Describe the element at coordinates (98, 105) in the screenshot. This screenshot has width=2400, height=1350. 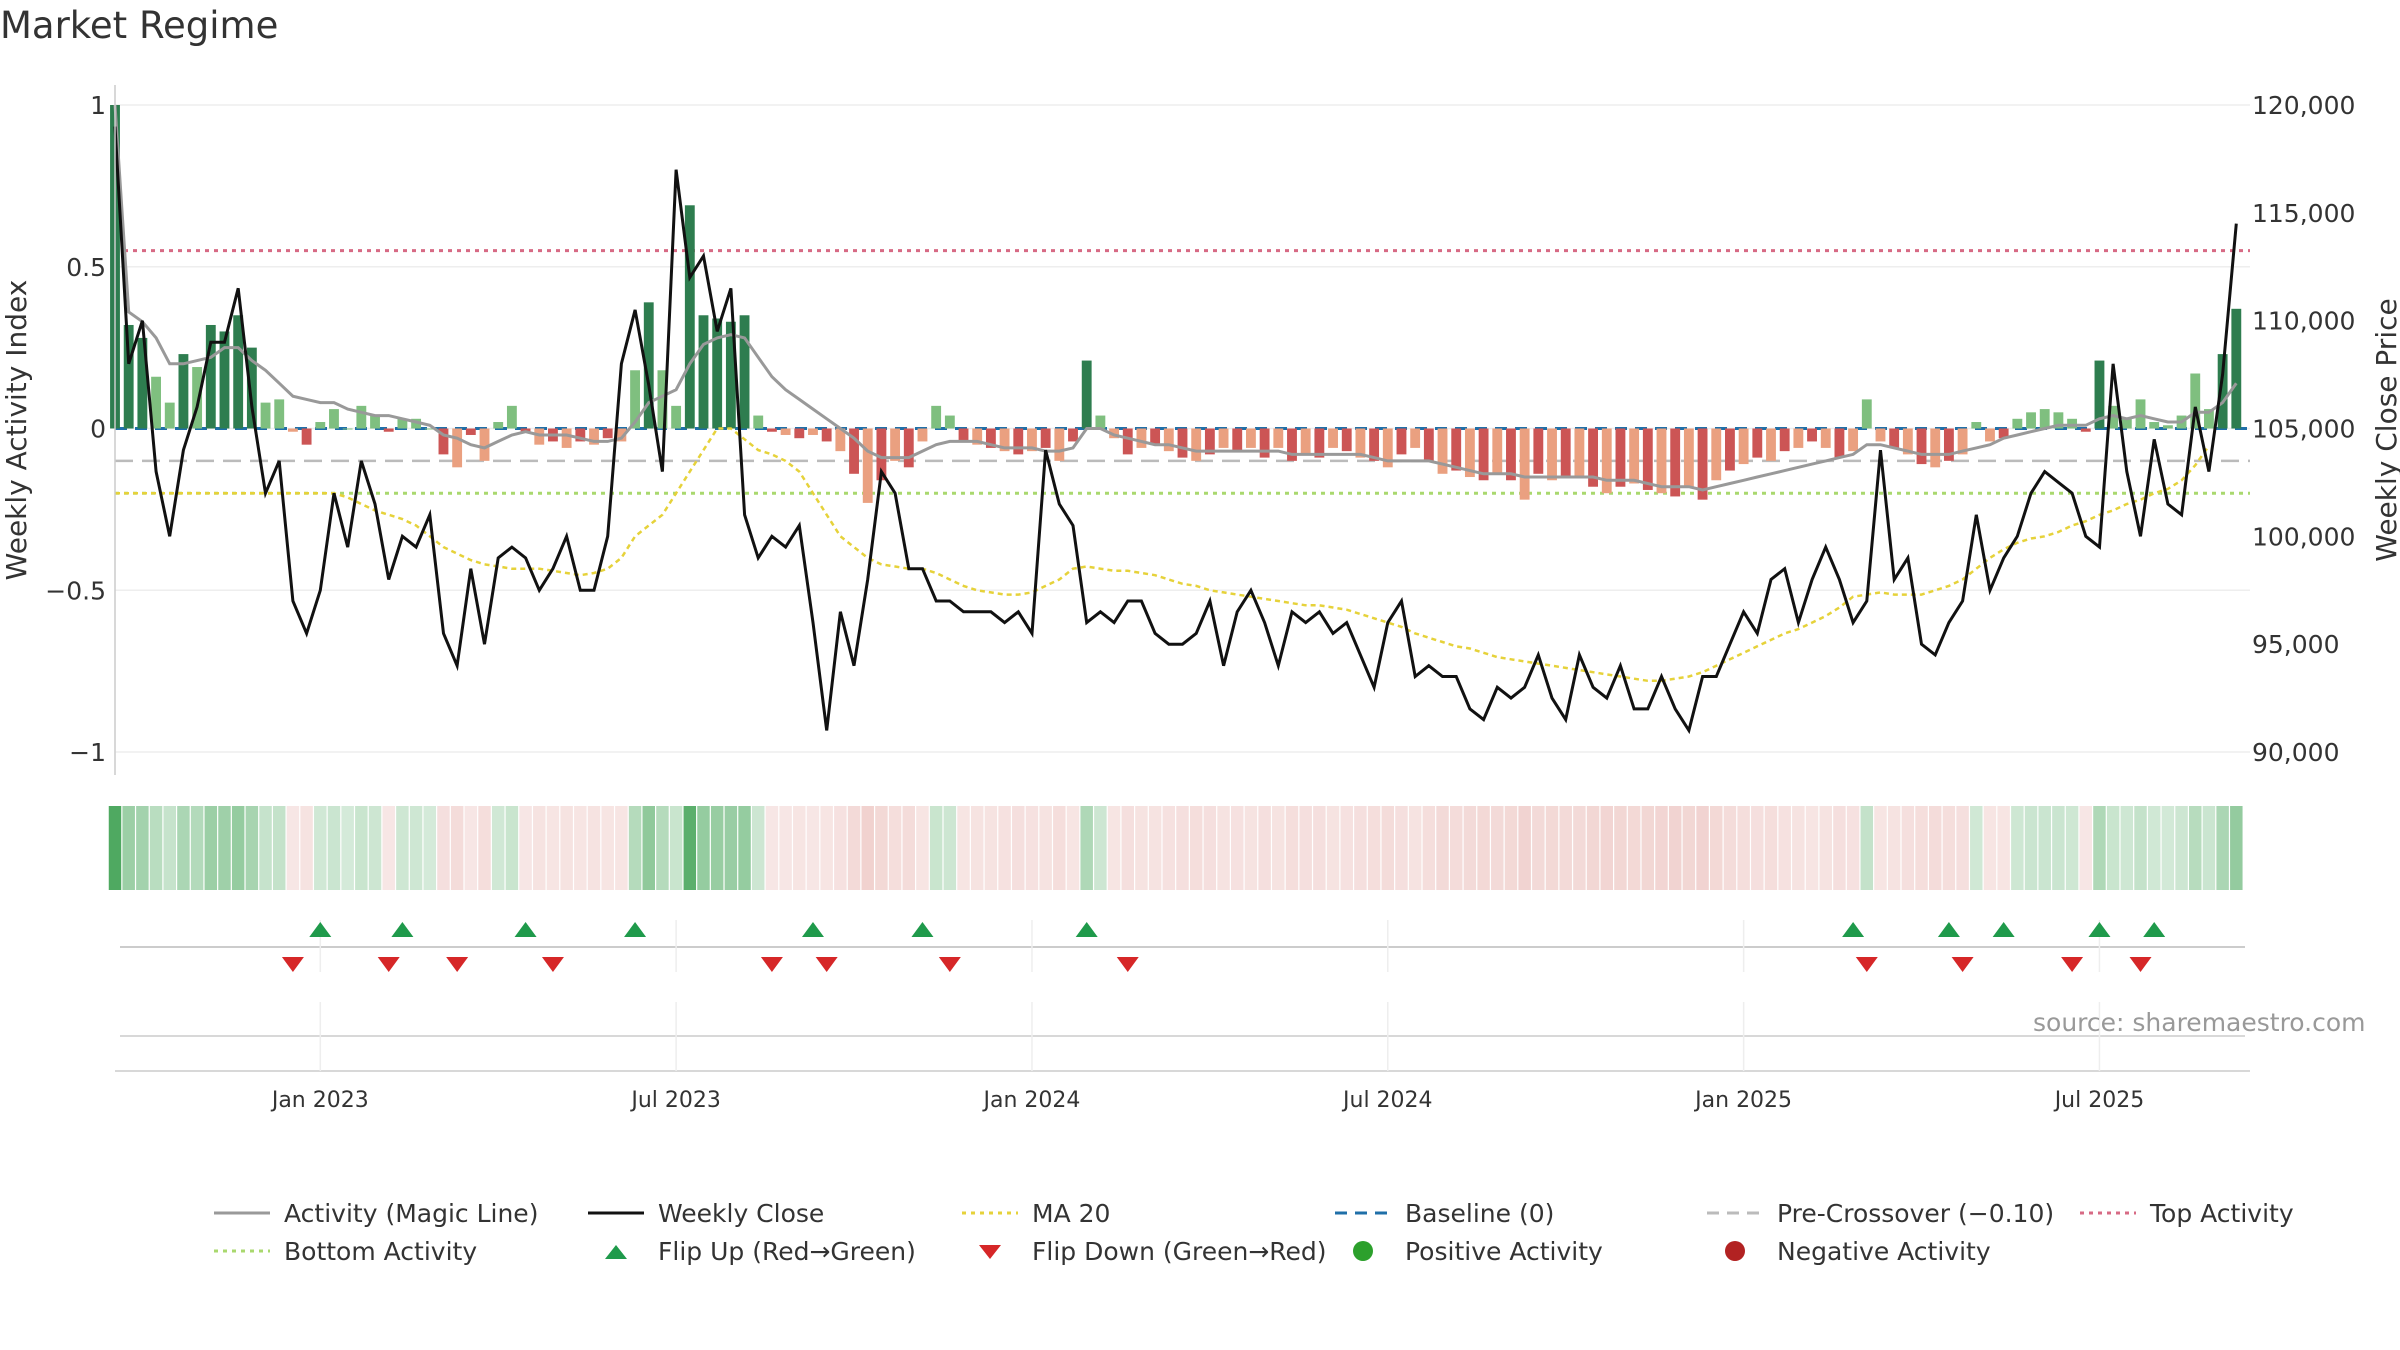
I see `y-tick-label: 1` at that location.